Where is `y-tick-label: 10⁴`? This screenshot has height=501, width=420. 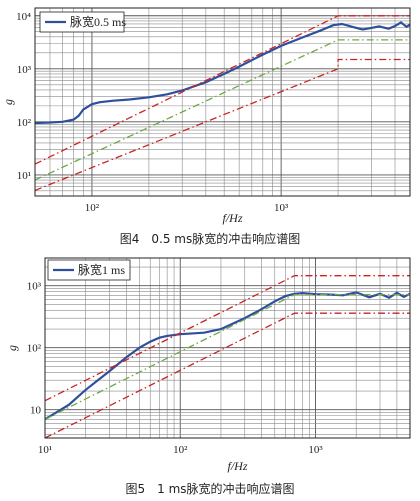
y-tick-label: 10⁴ is located at coordinates (23, 17).